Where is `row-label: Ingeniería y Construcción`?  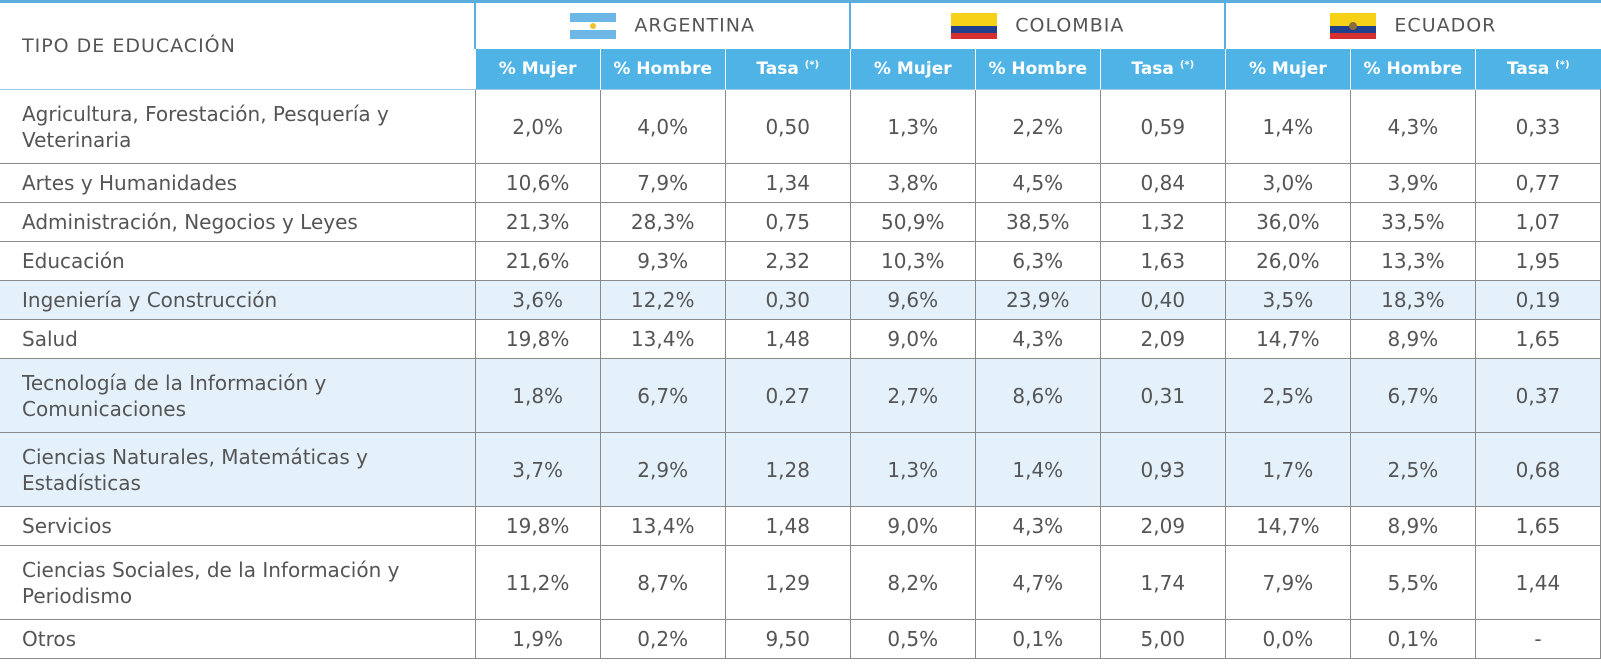 row-label: Ingeniería y Construcción is located at coordinates (238, 300).